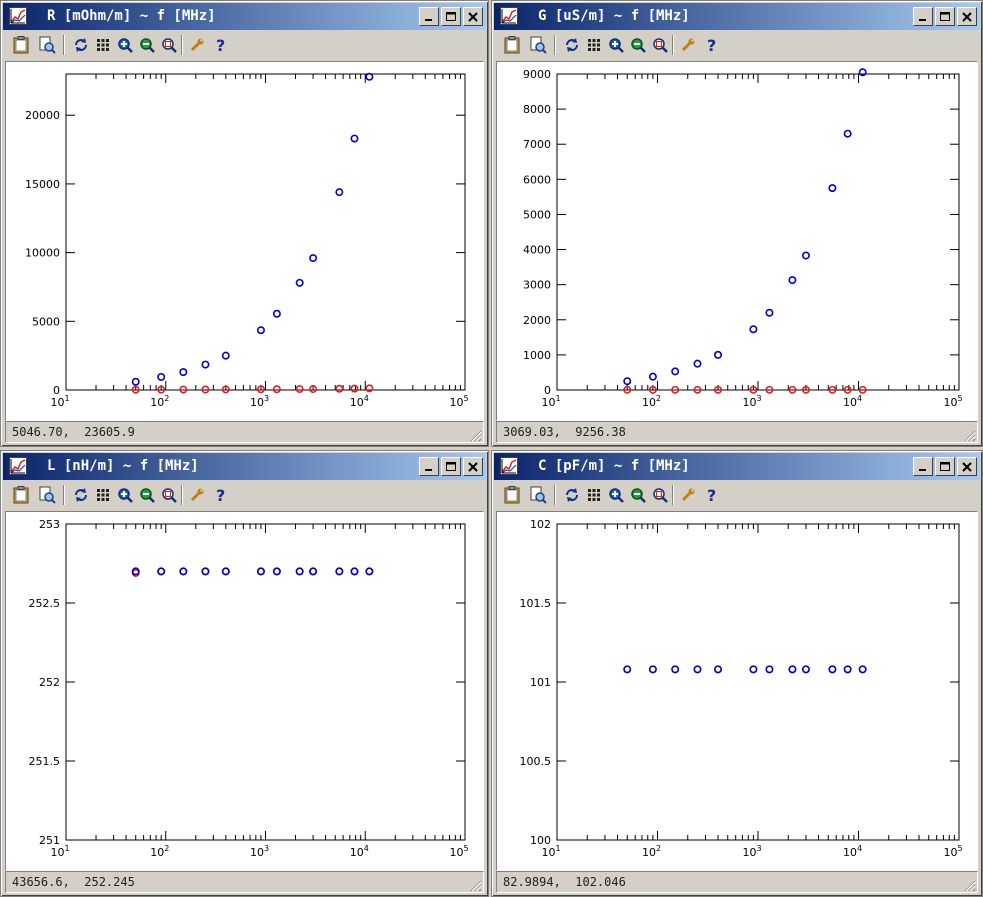 The width and height of the screenshot is (983, 897). I want to click on close-icon, so click(473, 466).